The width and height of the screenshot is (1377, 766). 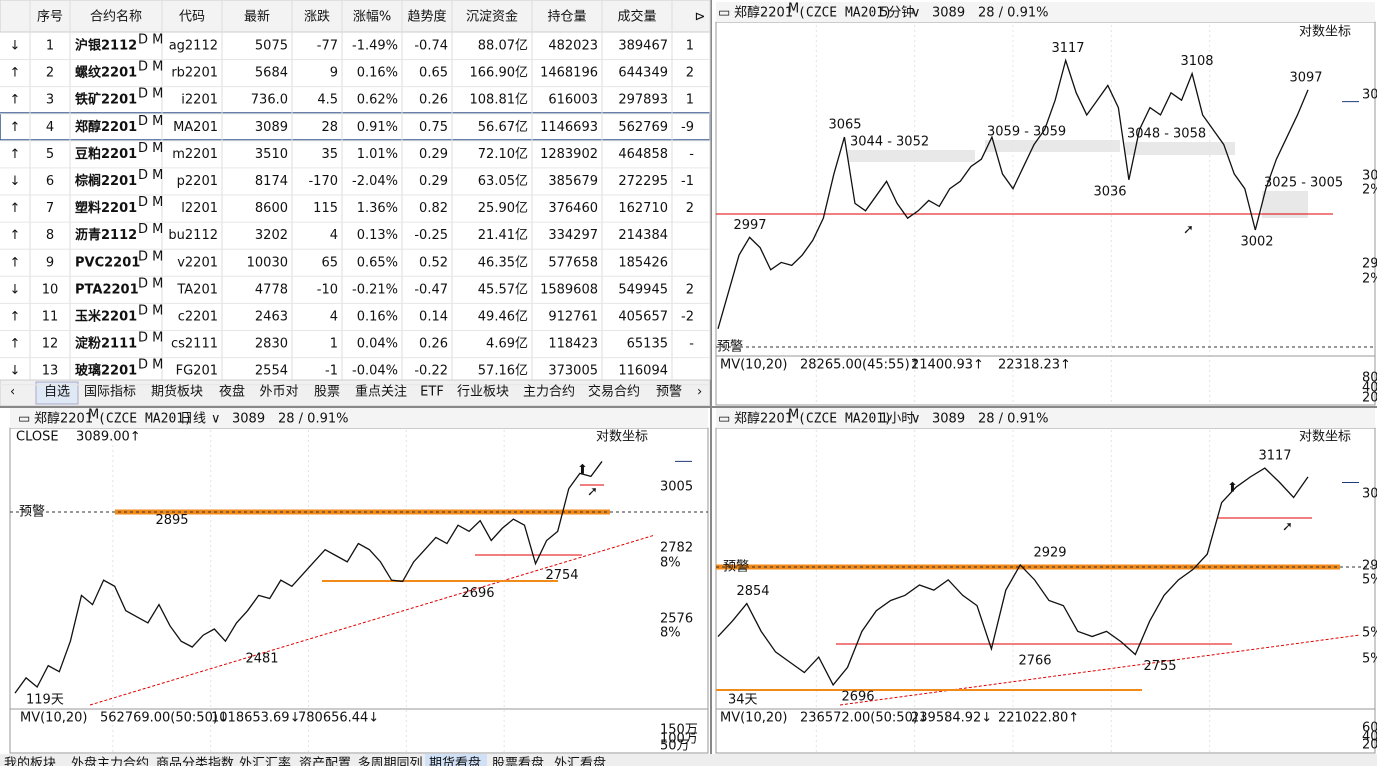 What do you see at coordinates (198, 317) in the screenshot?
I see `contract-code: c2201` at bounding box center [198, 317].